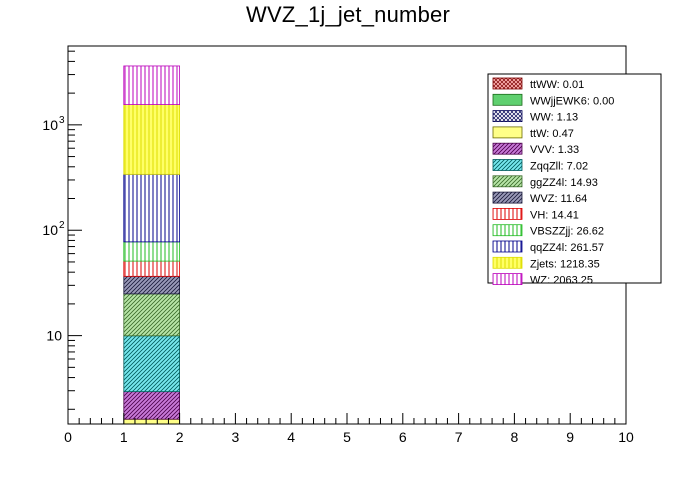 The image size is (696, 477). Describe the element at coordinates (124, 437) in the screenshot. I see `x-tick-label: 1` at that location.